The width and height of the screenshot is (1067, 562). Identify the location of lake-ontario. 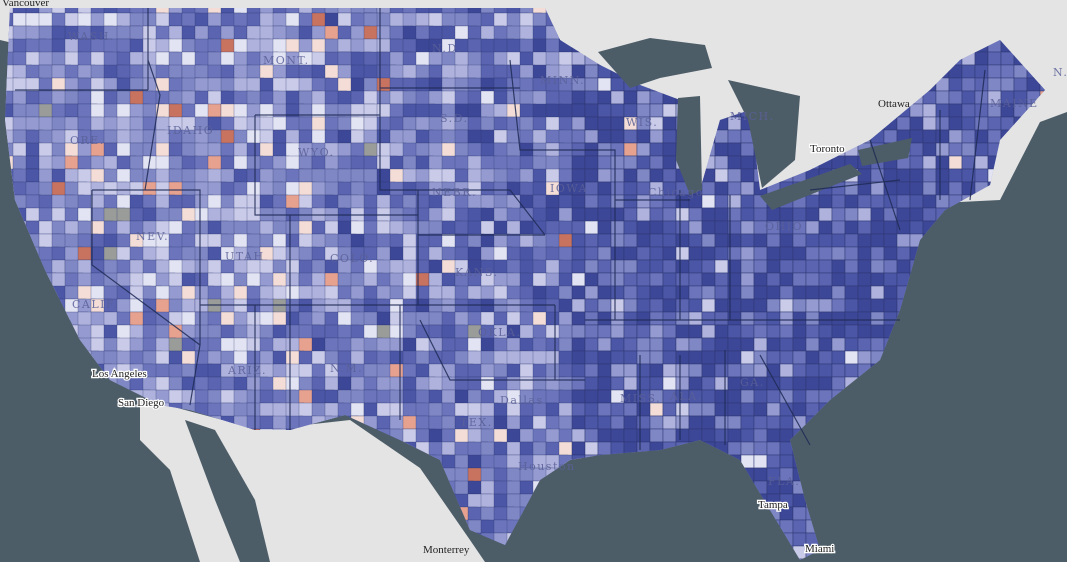
(885, 152).